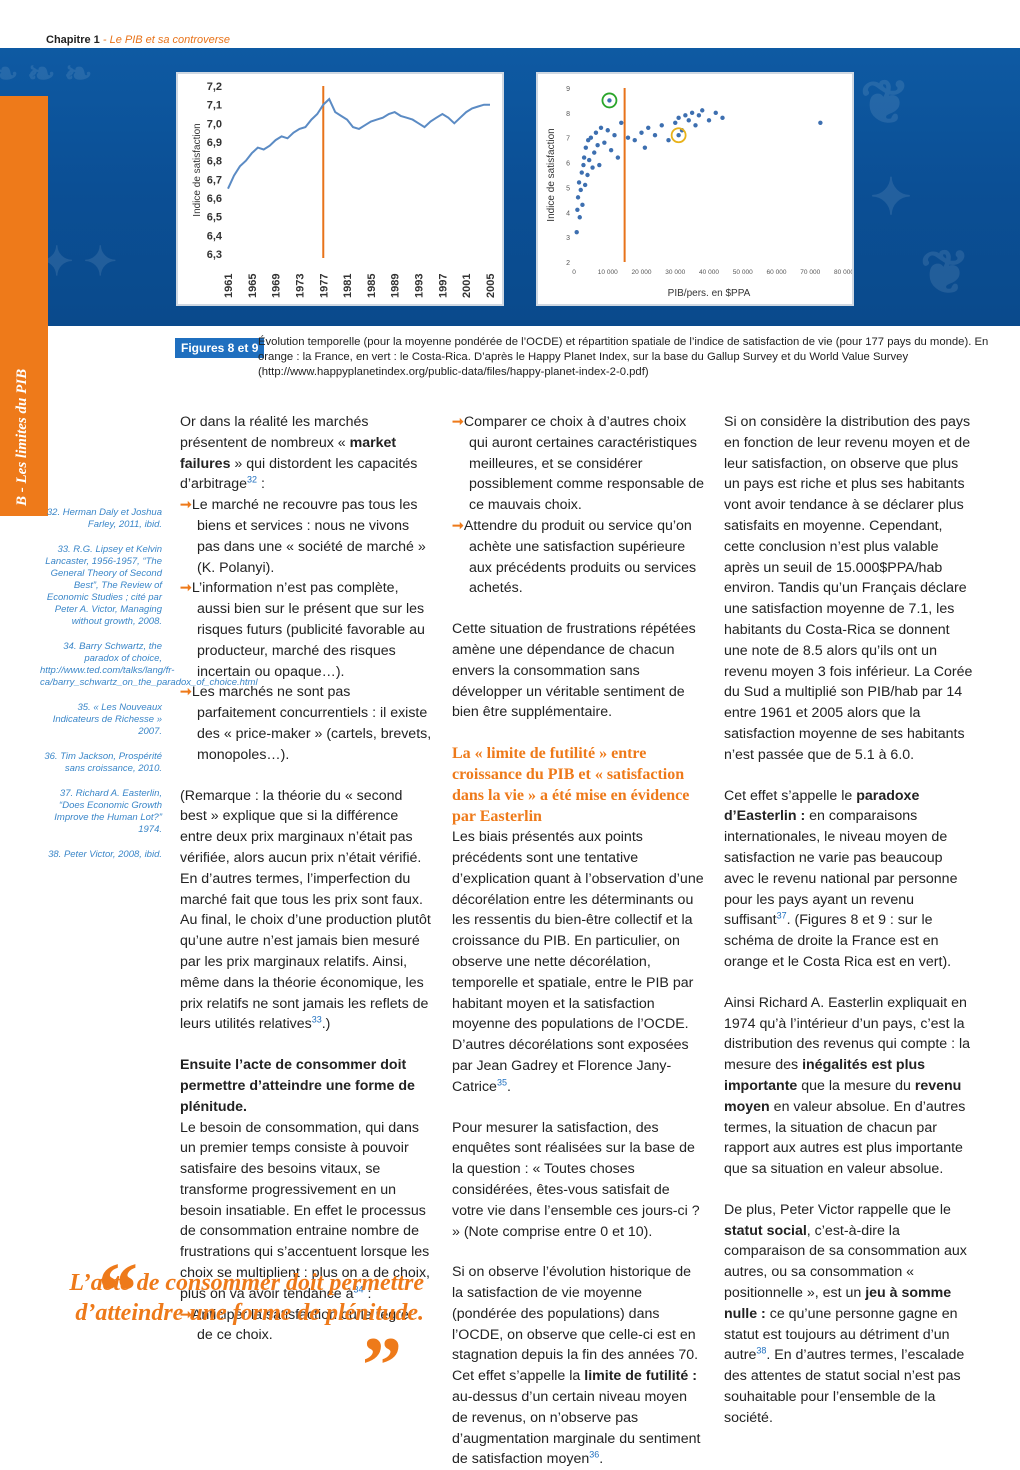 This screenshot has height=1470, width=1020. I want to click on section-sidebar: B - Les limites du PIB, so click(24, 306).